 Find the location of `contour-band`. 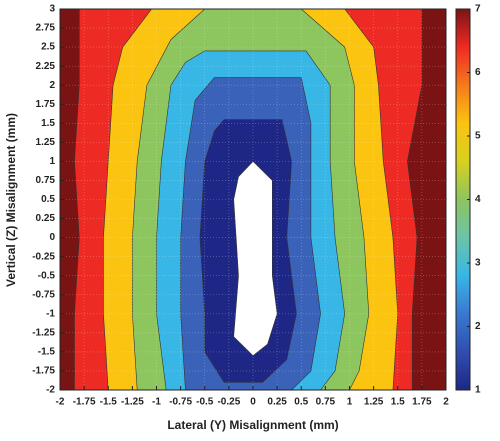

contour-band is located at coordinates (255, 258).